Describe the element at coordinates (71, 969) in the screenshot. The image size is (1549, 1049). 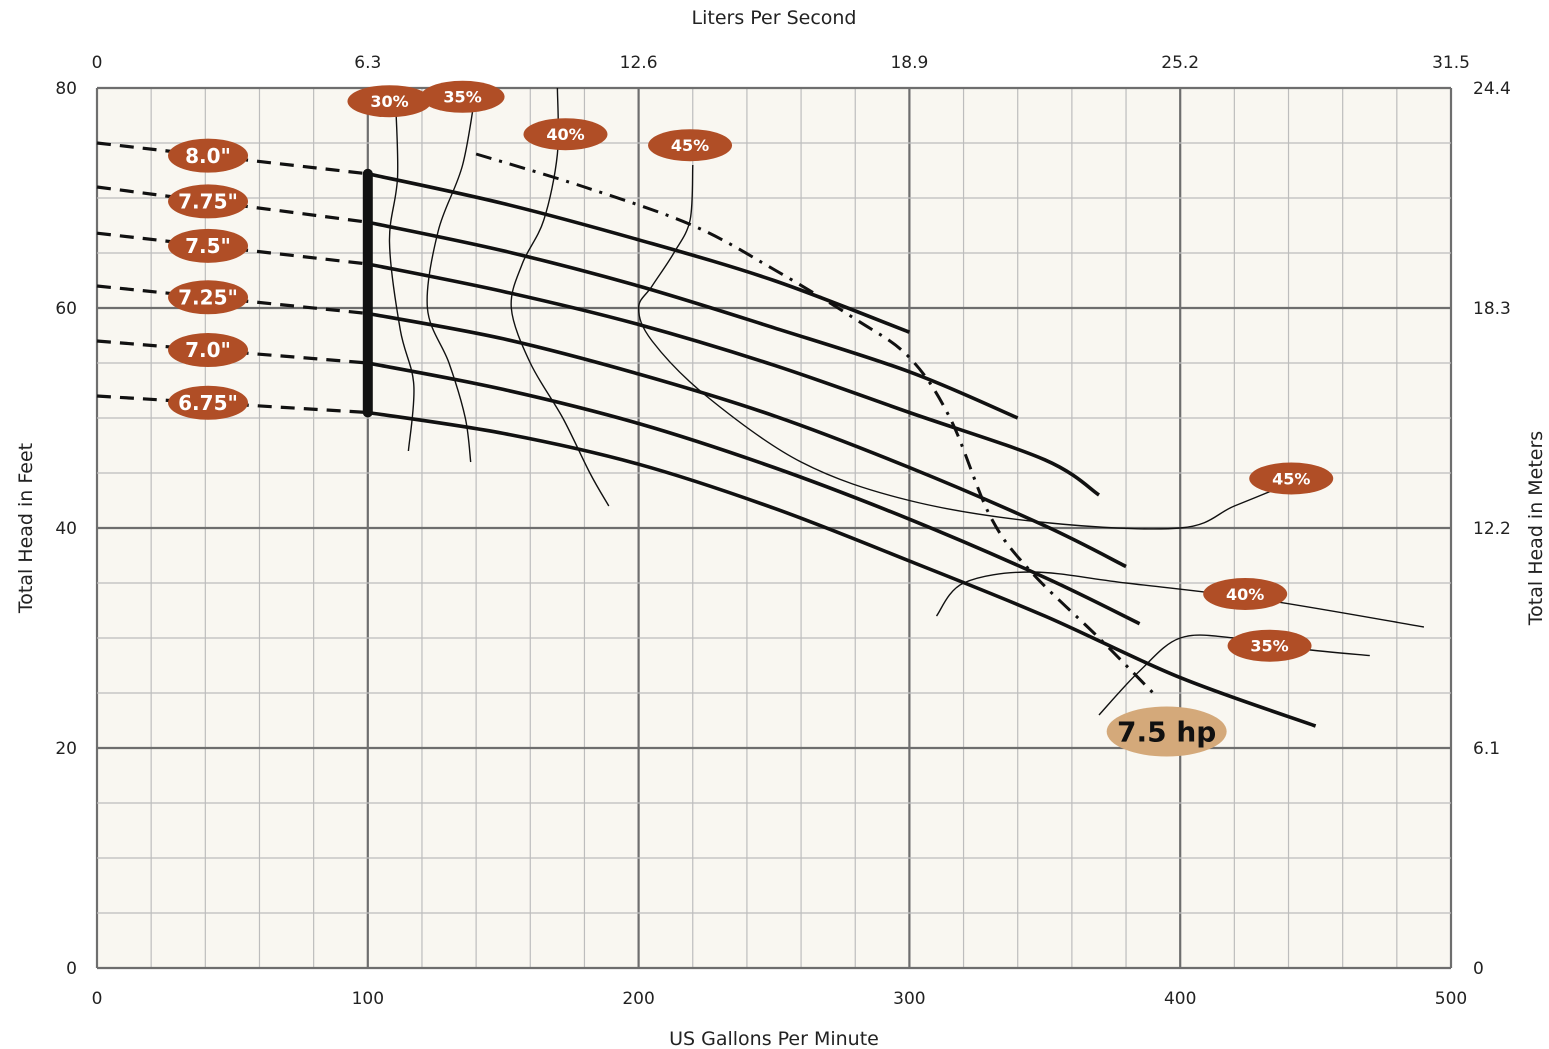
I see `y-left-tick-label: 0` at that location.